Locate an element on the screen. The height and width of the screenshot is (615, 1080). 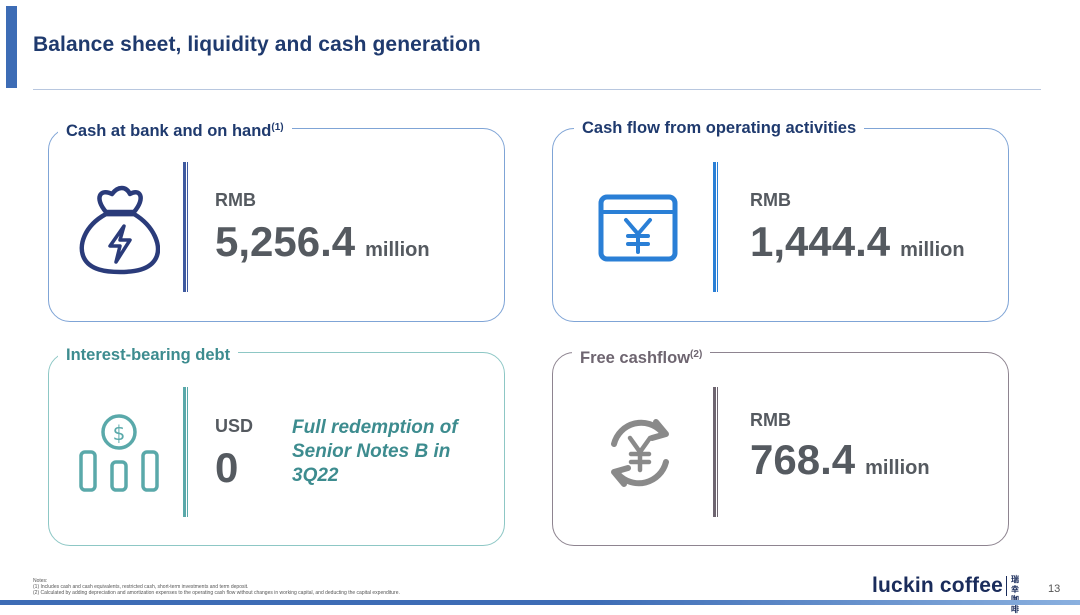
cash-amount-value: 5,256.4 is located at coordinates (285, 241).